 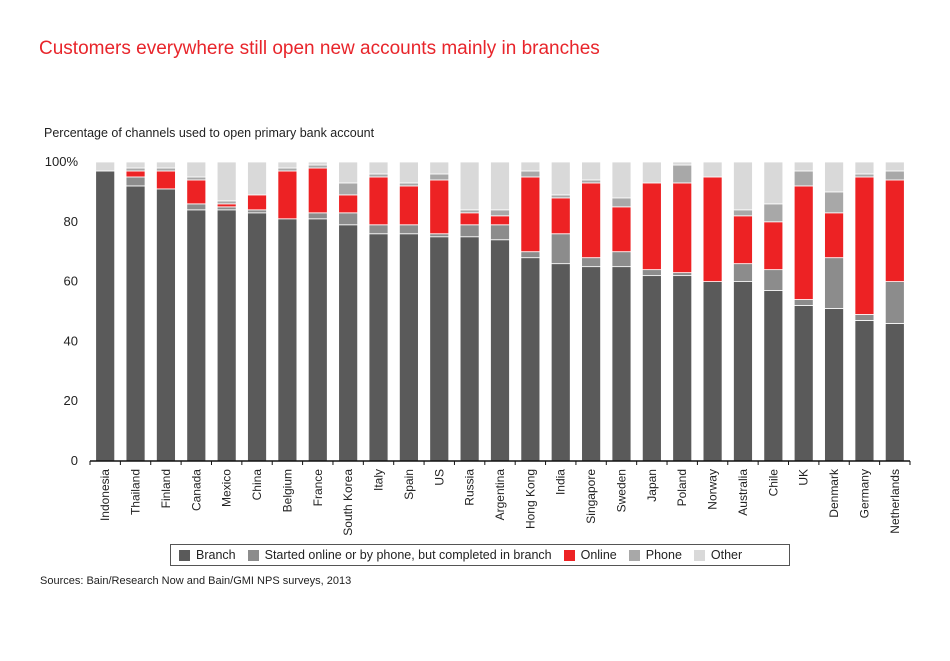 What do you see at coordinates (713, 489) in the screenshot?
I see `x-category-label: Norway` at bounding box center [713, 489].